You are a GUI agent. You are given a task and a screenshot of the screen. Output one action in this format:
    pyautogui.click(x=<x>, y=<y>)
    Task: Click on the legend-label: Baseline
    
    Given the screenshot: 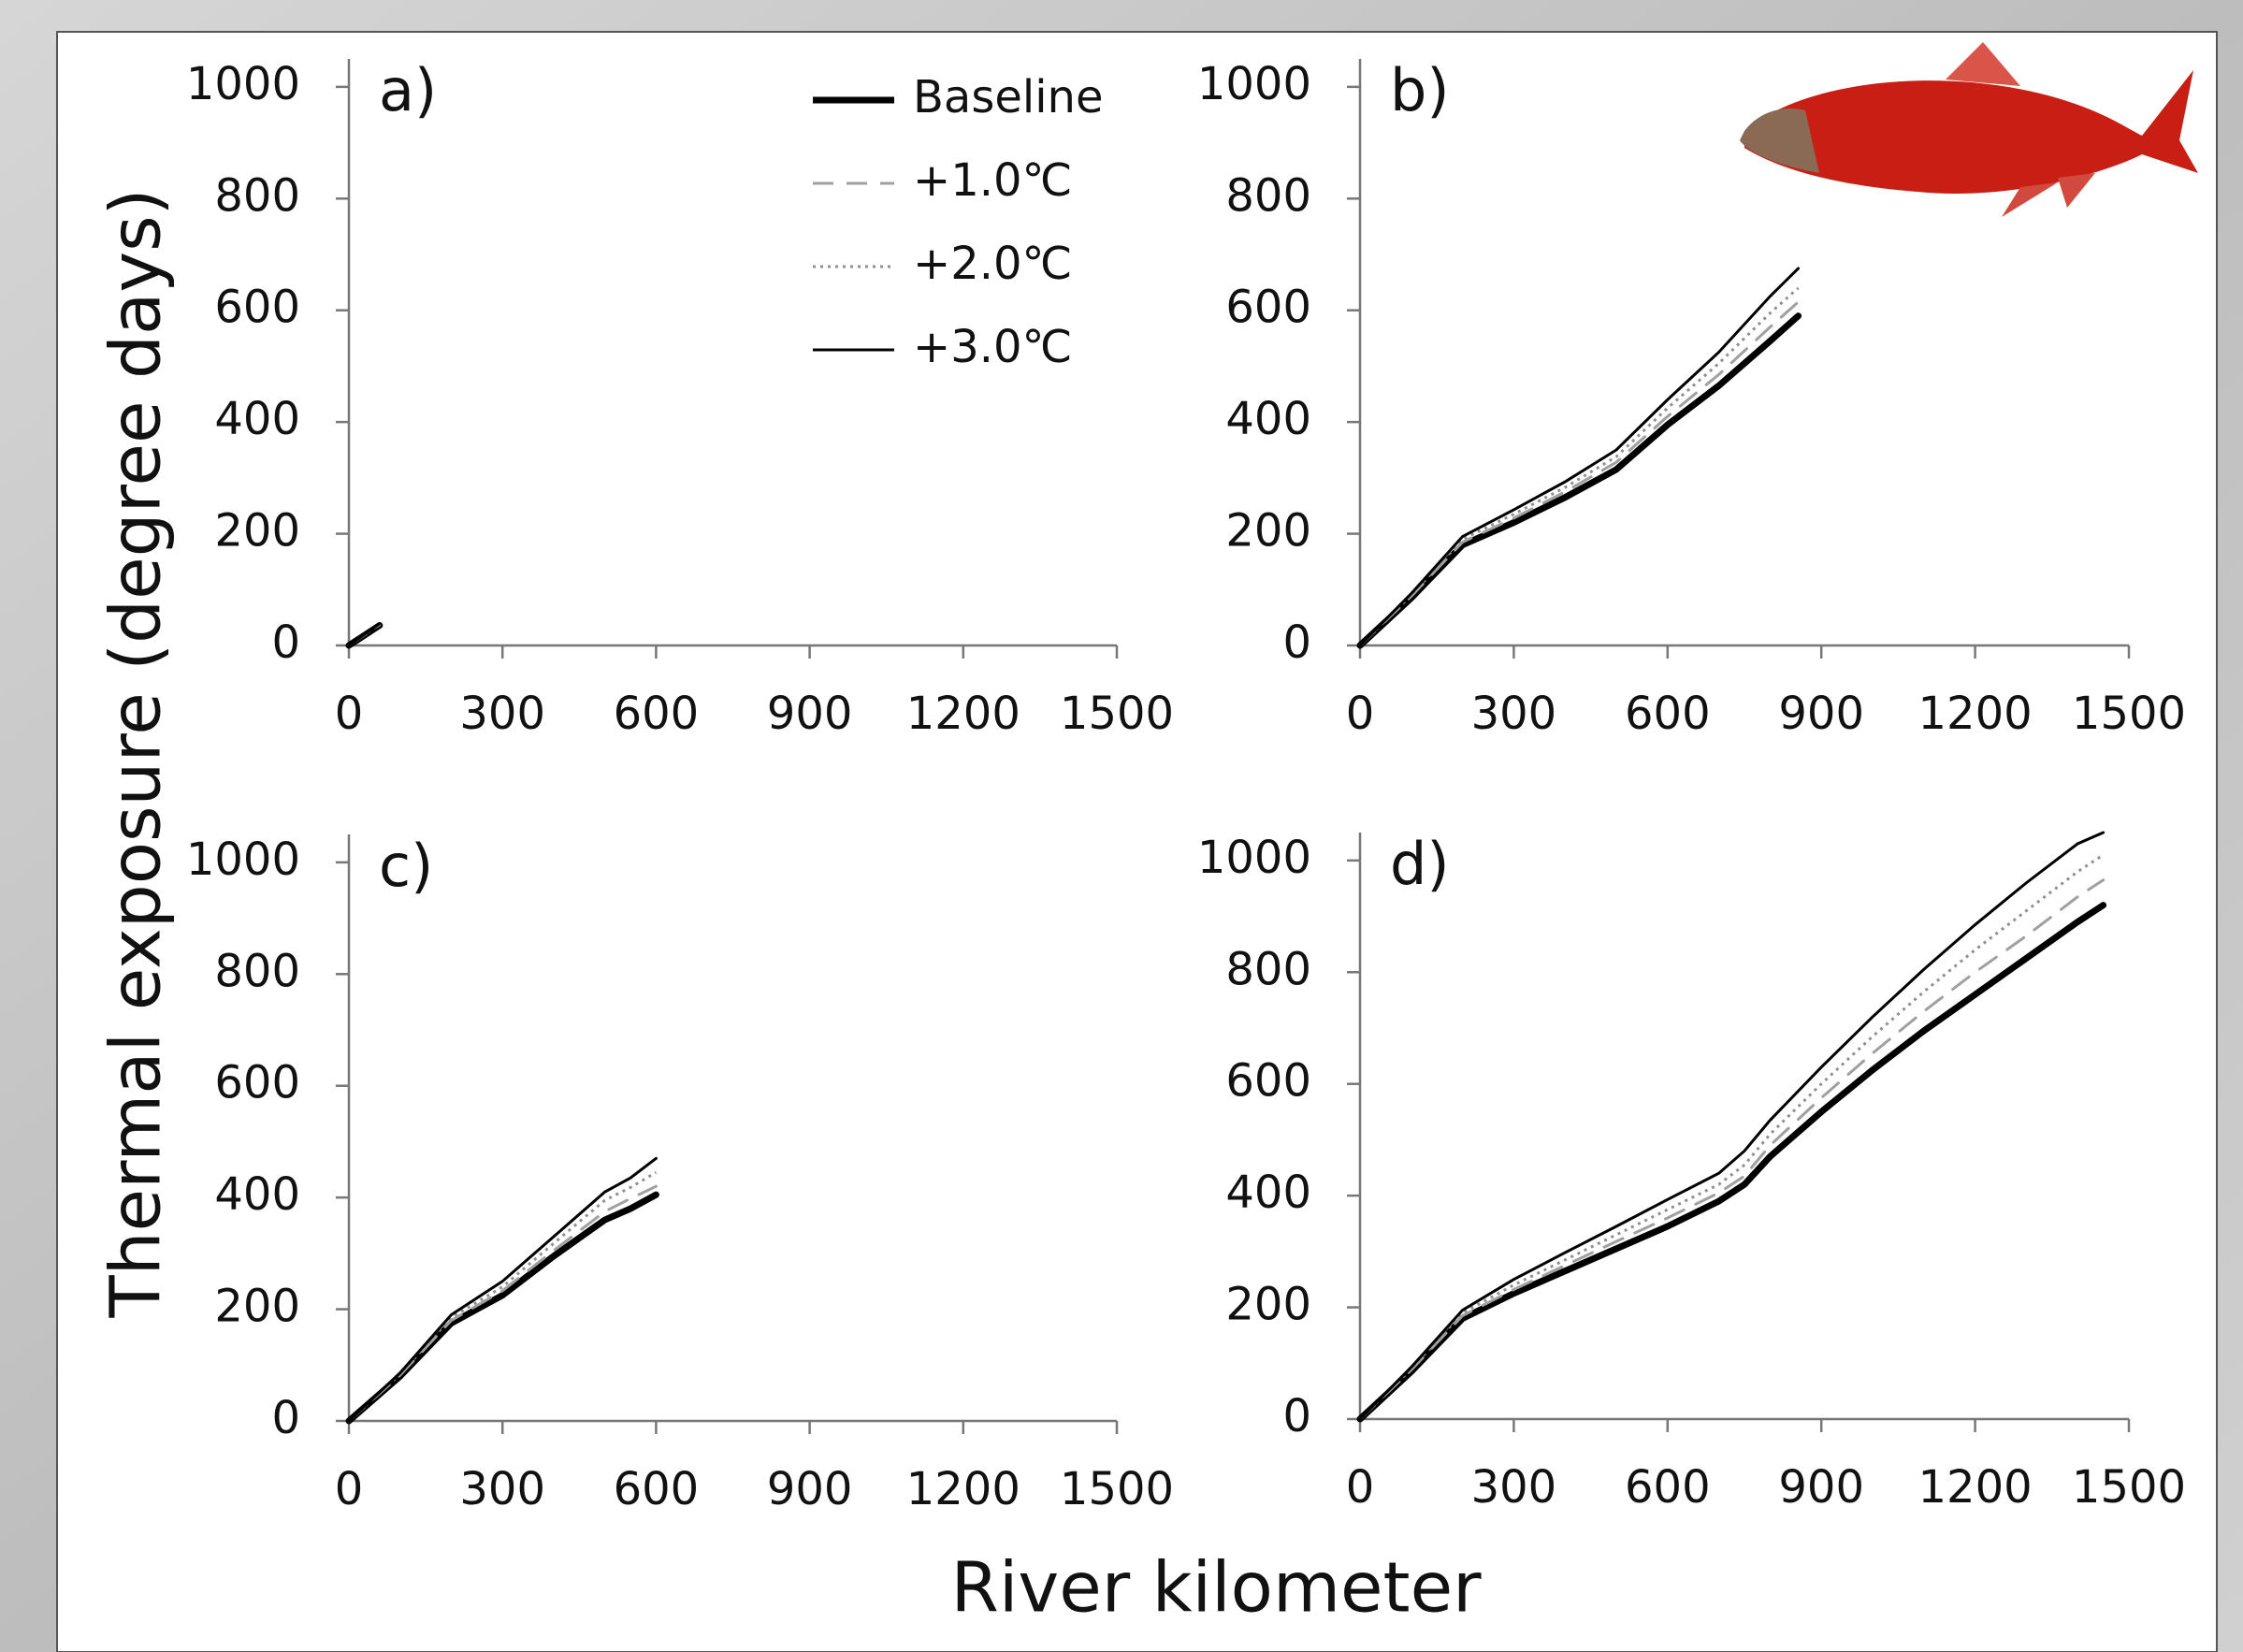 What is the action you would take?
    pyautogui.click(x=1009, y=97)
    